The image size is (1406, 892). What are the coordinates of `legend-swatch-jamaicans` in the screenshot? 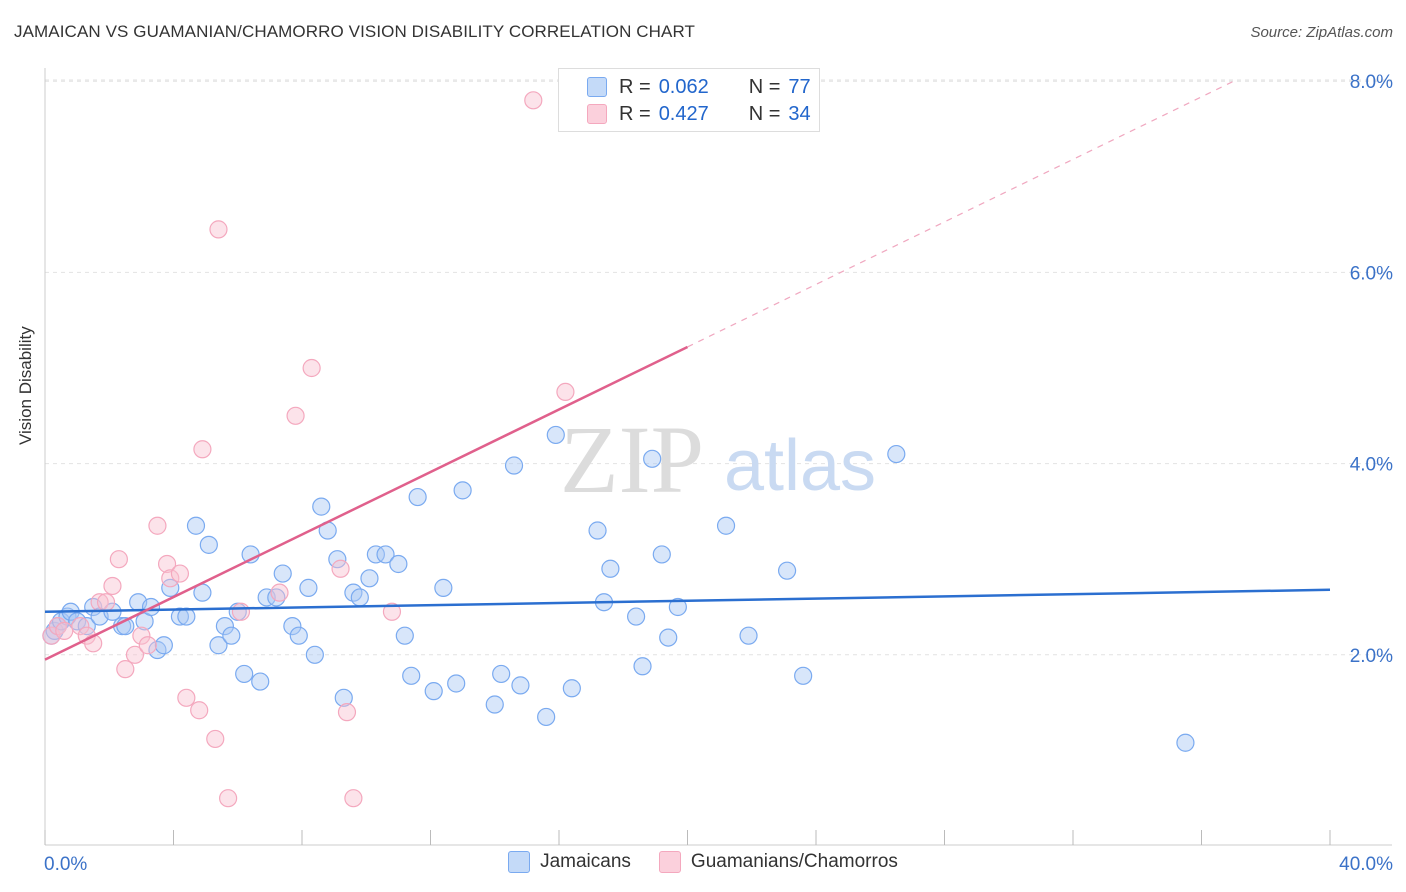 It's located at (519, 862).